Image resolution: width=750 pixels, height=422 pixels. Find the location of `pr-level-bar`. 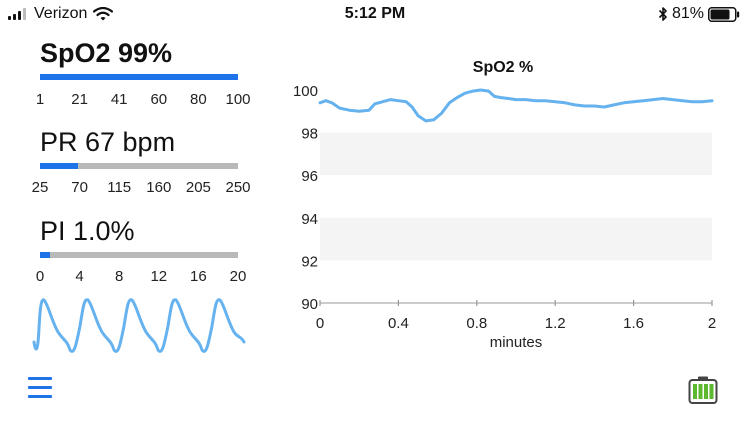

pr-level-bar is located at coordinates (139, 166).